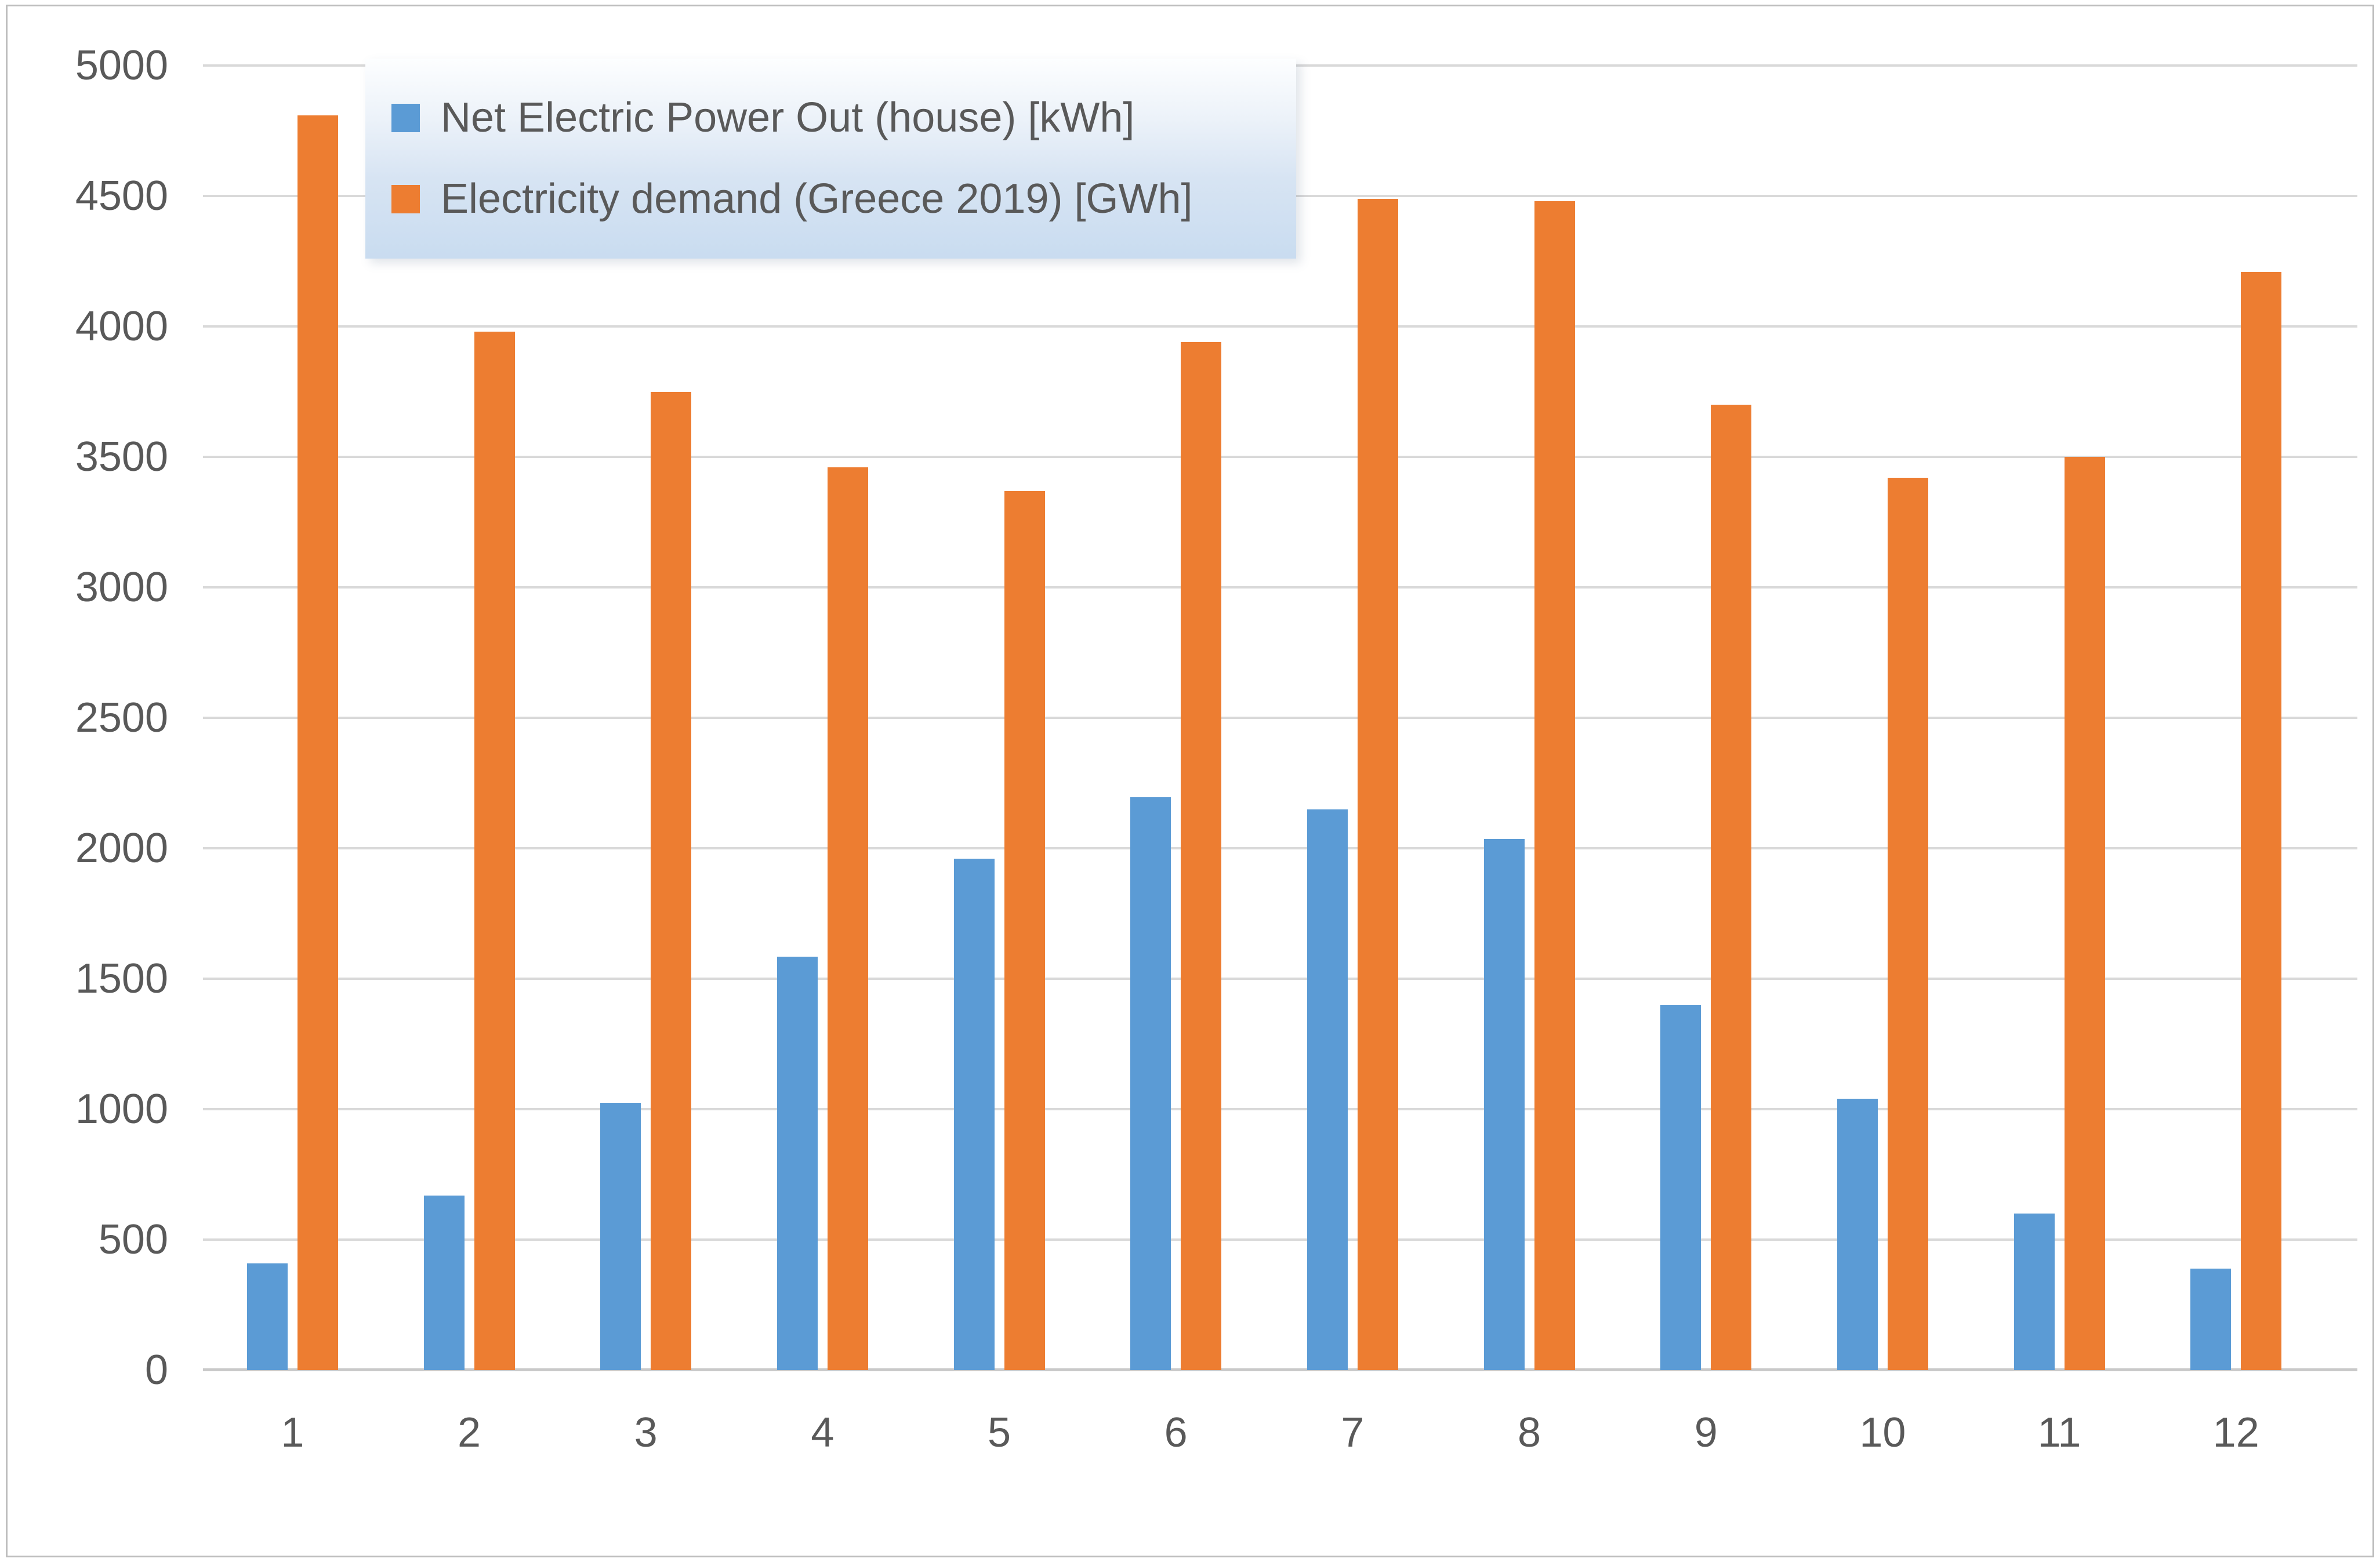 The width and height of the screenshot is (2380, 1562). What do you see at coordinates (646, 1433) in the screenshot?
I see `x-tick-label-3: 3` at bounding box center [646, 1433].